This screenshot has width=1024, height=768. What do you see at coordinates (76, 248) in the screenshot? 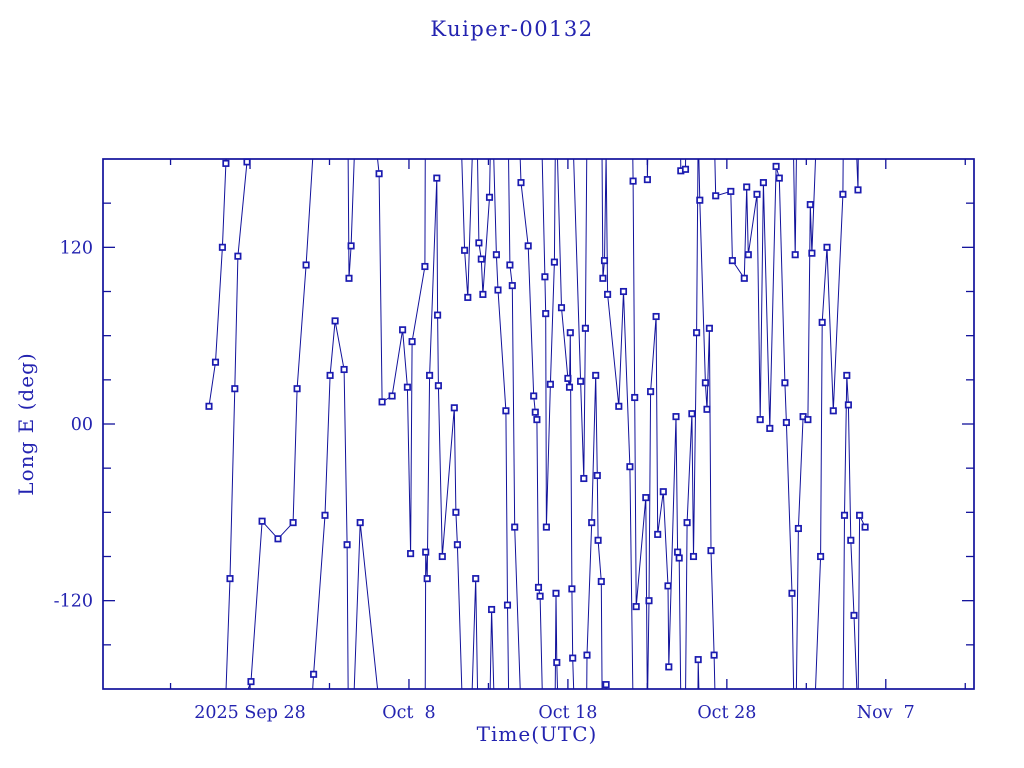
I see `y-tick-label: 120` at bounding box center [76, 248].